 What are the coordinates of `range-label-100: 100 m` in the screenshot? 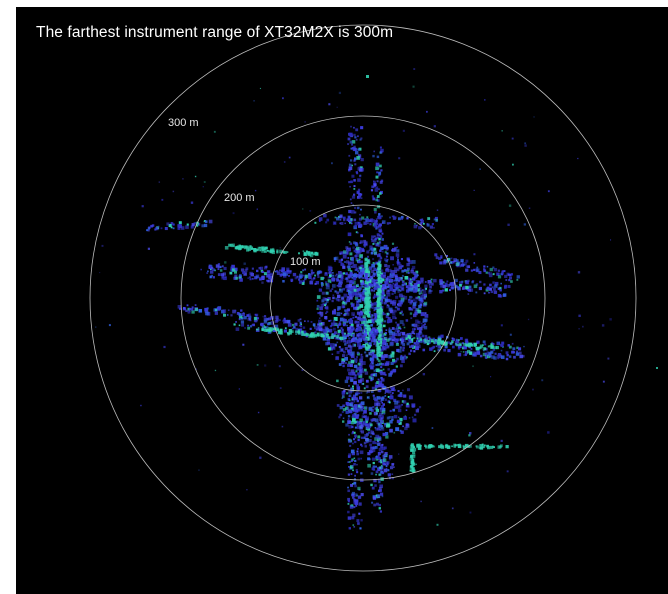 It's located at (305, 262).